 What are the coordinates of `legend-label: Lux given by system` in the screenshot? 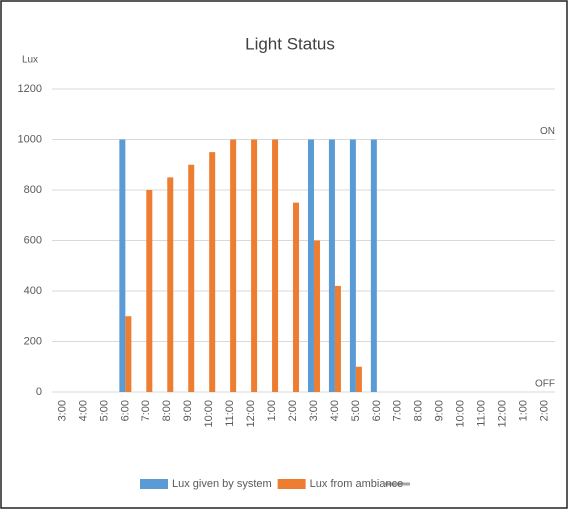 It's located at (222, 484).